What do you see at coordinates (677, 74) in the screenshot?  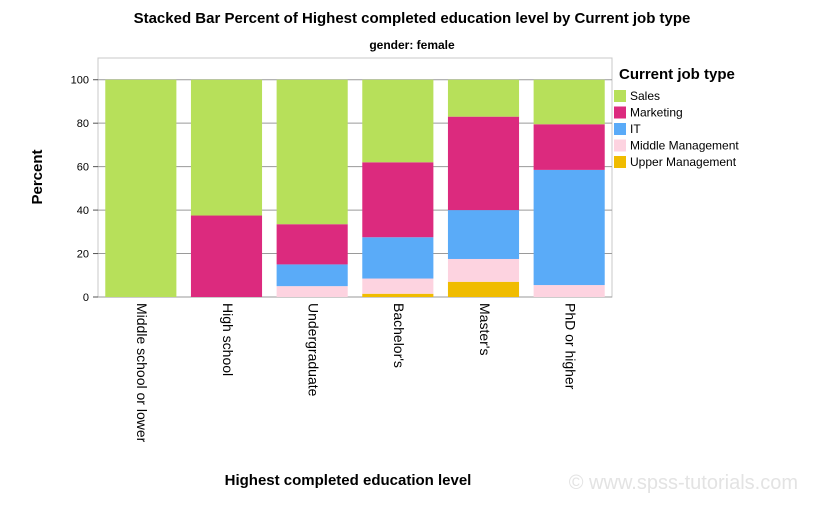 I see `legend-title: Current job type` at bounding box center [677, 74].